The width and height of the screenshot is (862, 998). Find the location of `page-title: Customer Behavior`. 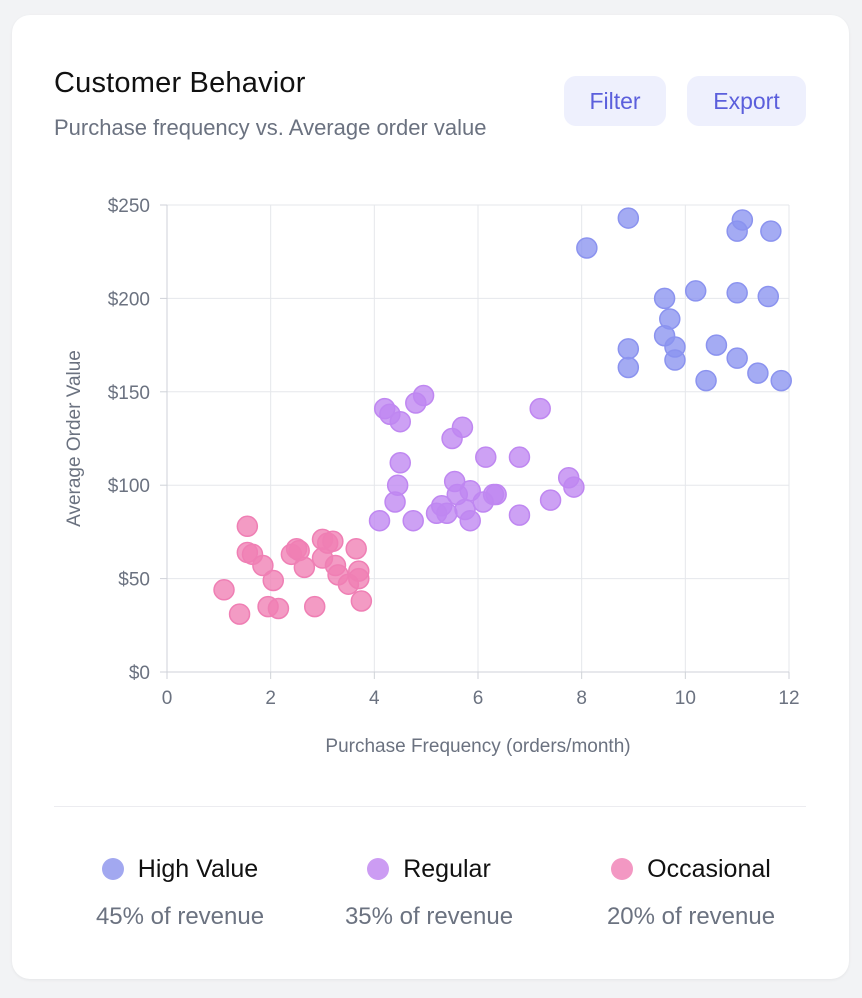

page-title: Customer Behavior is located at coordinates (180, 83).